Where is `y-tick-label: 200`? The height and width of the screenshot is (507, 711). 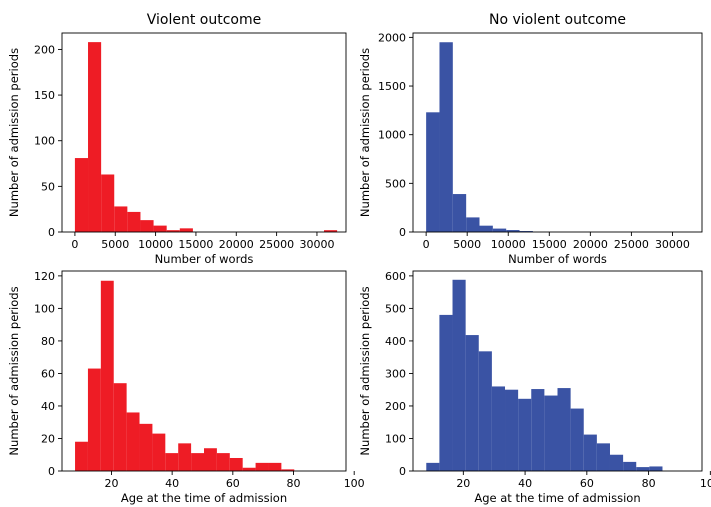
y-tick-label: 200 is located at coordinates (395, 406).